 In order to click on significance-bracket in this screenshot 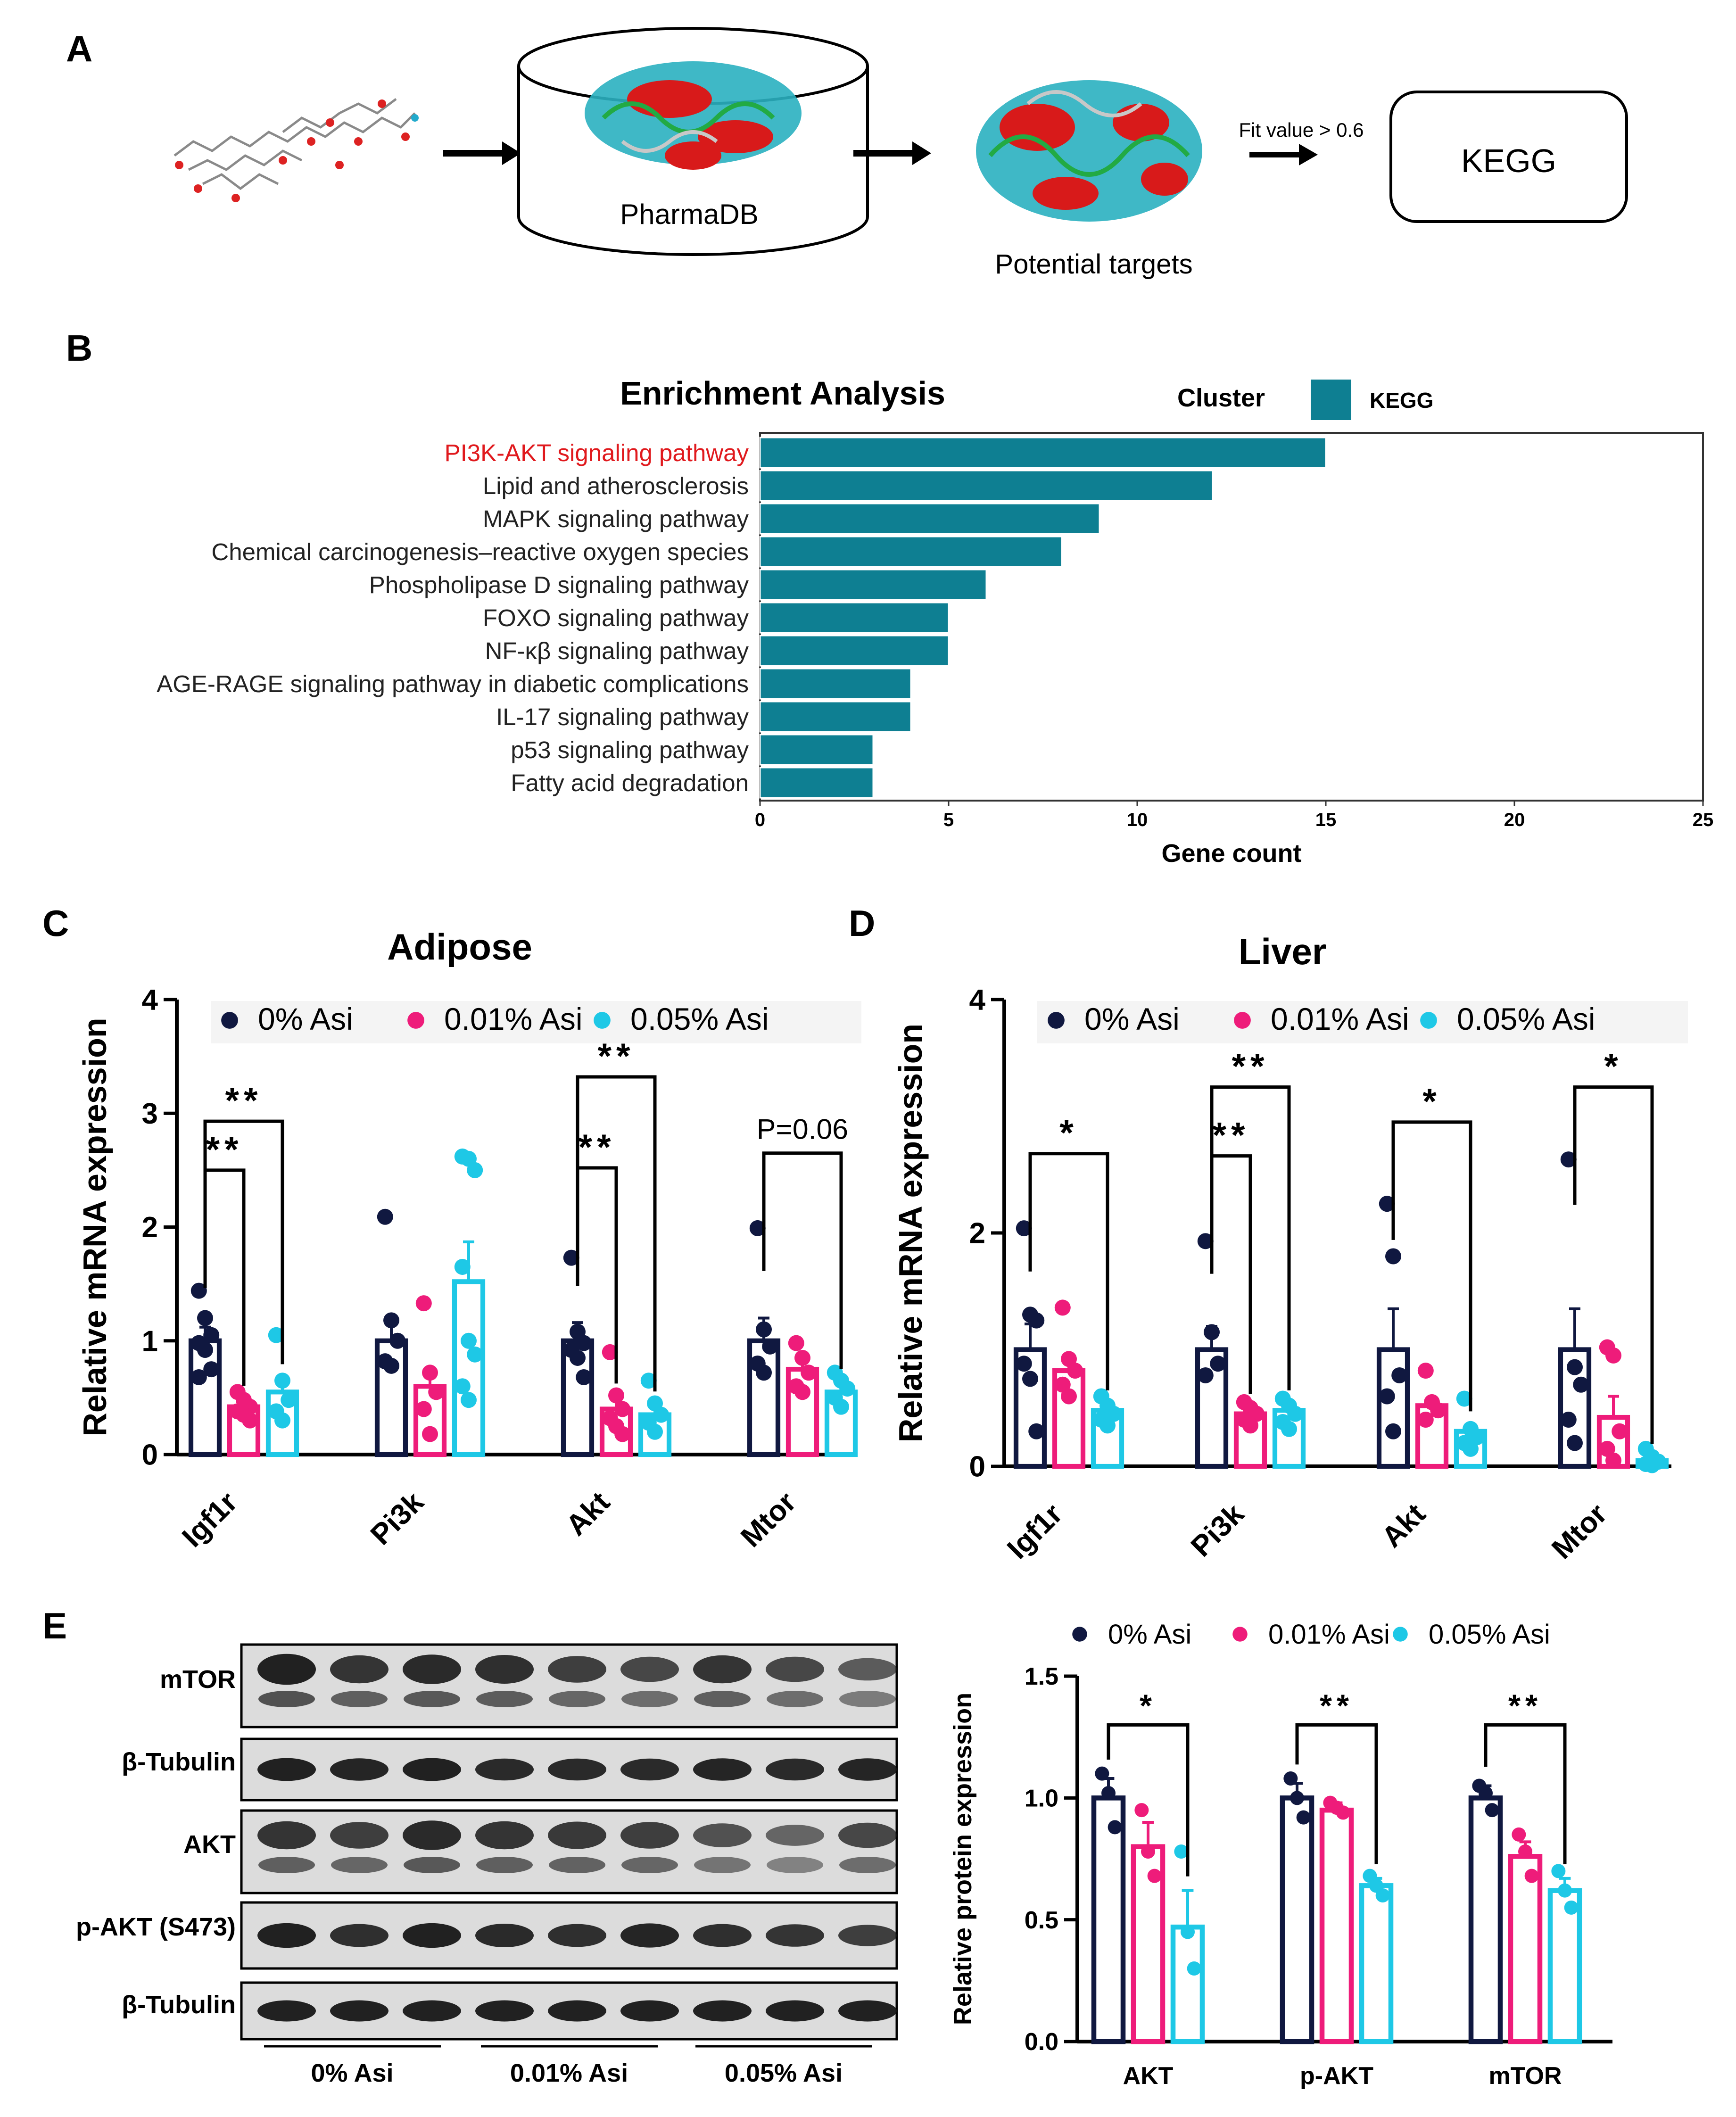, I will do `click(1336, 1793)`.